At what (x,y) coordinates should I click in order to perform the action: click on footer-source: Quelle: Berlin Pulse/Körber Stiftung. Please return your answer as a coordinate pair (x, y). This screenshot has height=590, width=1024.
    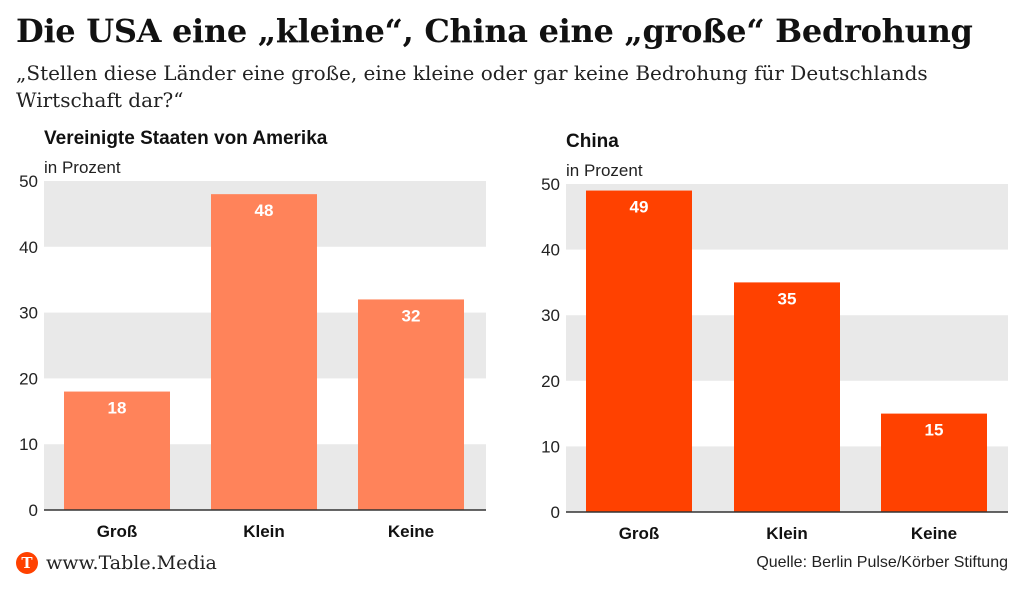
    Looking at the image, I should click on (882, 562).